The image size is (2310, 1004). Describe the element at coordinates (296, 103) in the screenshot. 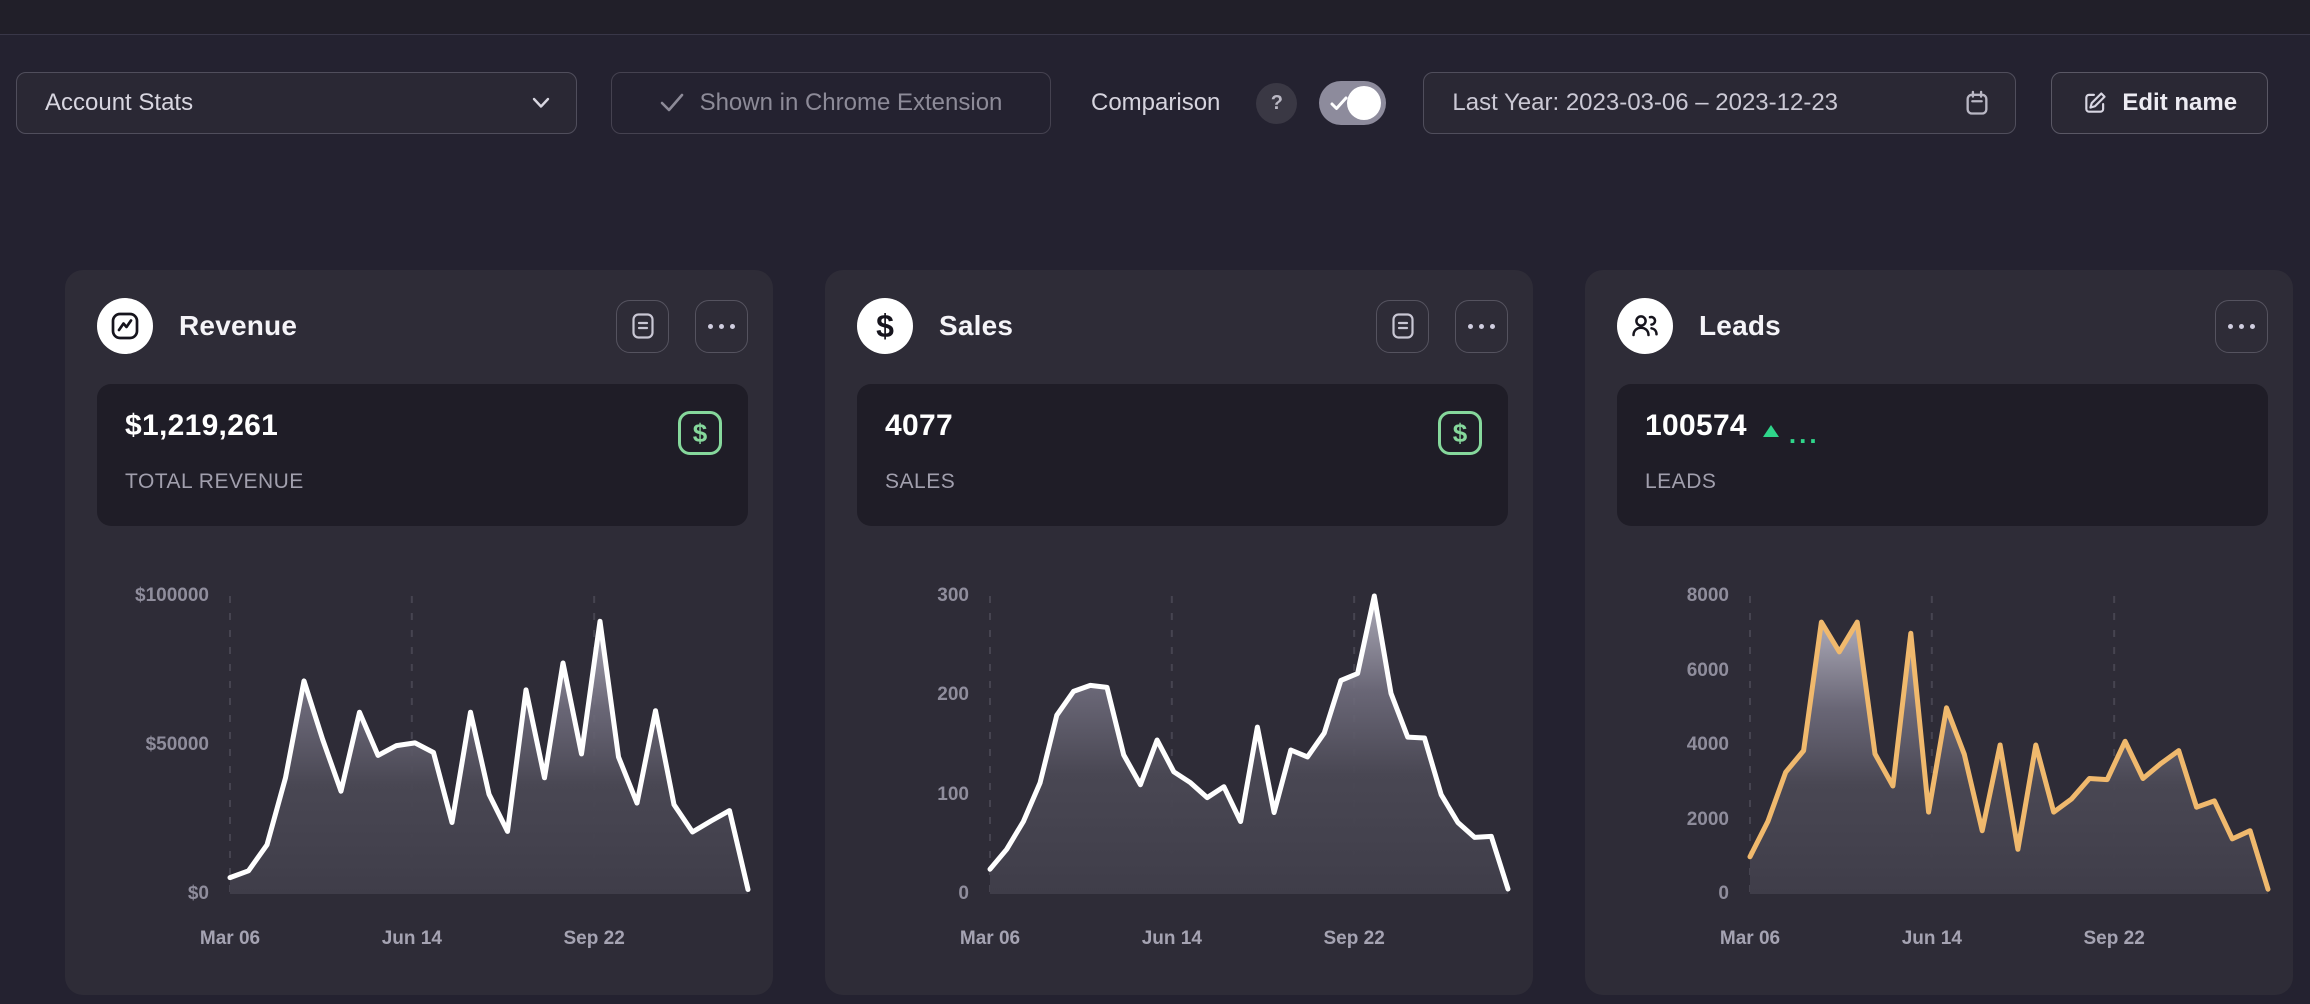

I see `stats-type-select: Account Stats` at that location.